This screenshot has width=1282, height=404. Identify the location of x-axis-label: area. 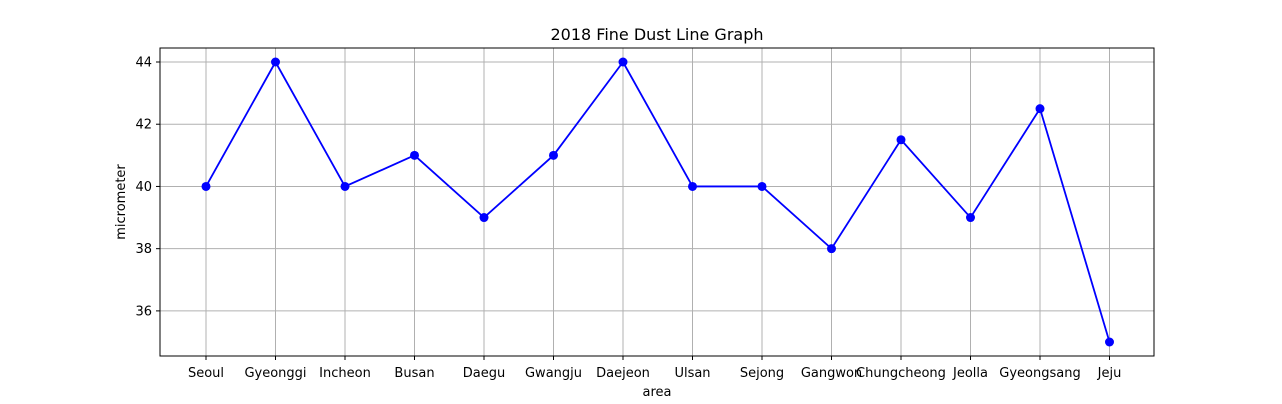
(657, 392).